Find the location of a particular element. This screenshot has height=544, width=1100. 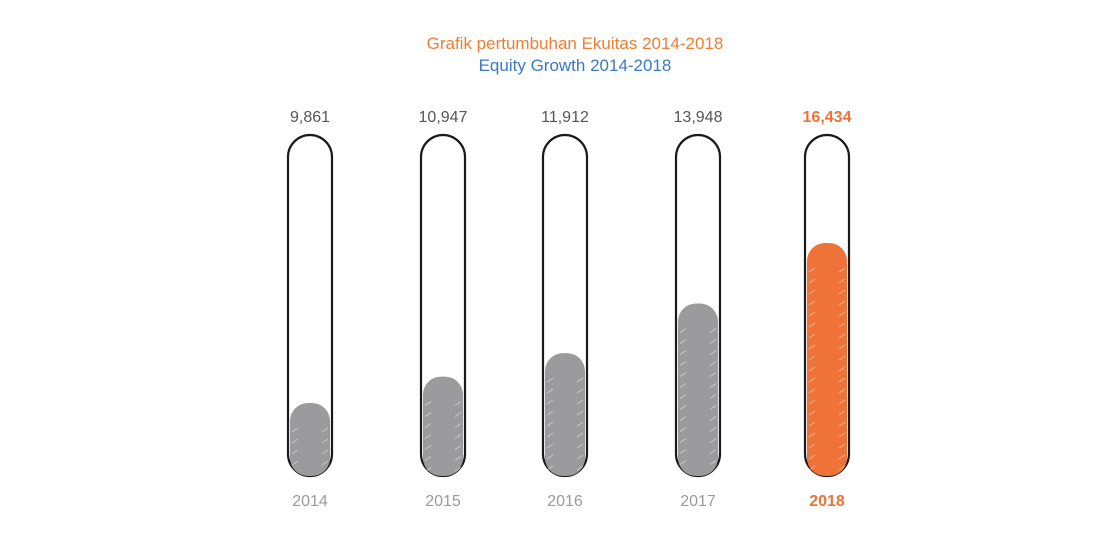

value-label: 16,434 is located at coordinates (827, 117).